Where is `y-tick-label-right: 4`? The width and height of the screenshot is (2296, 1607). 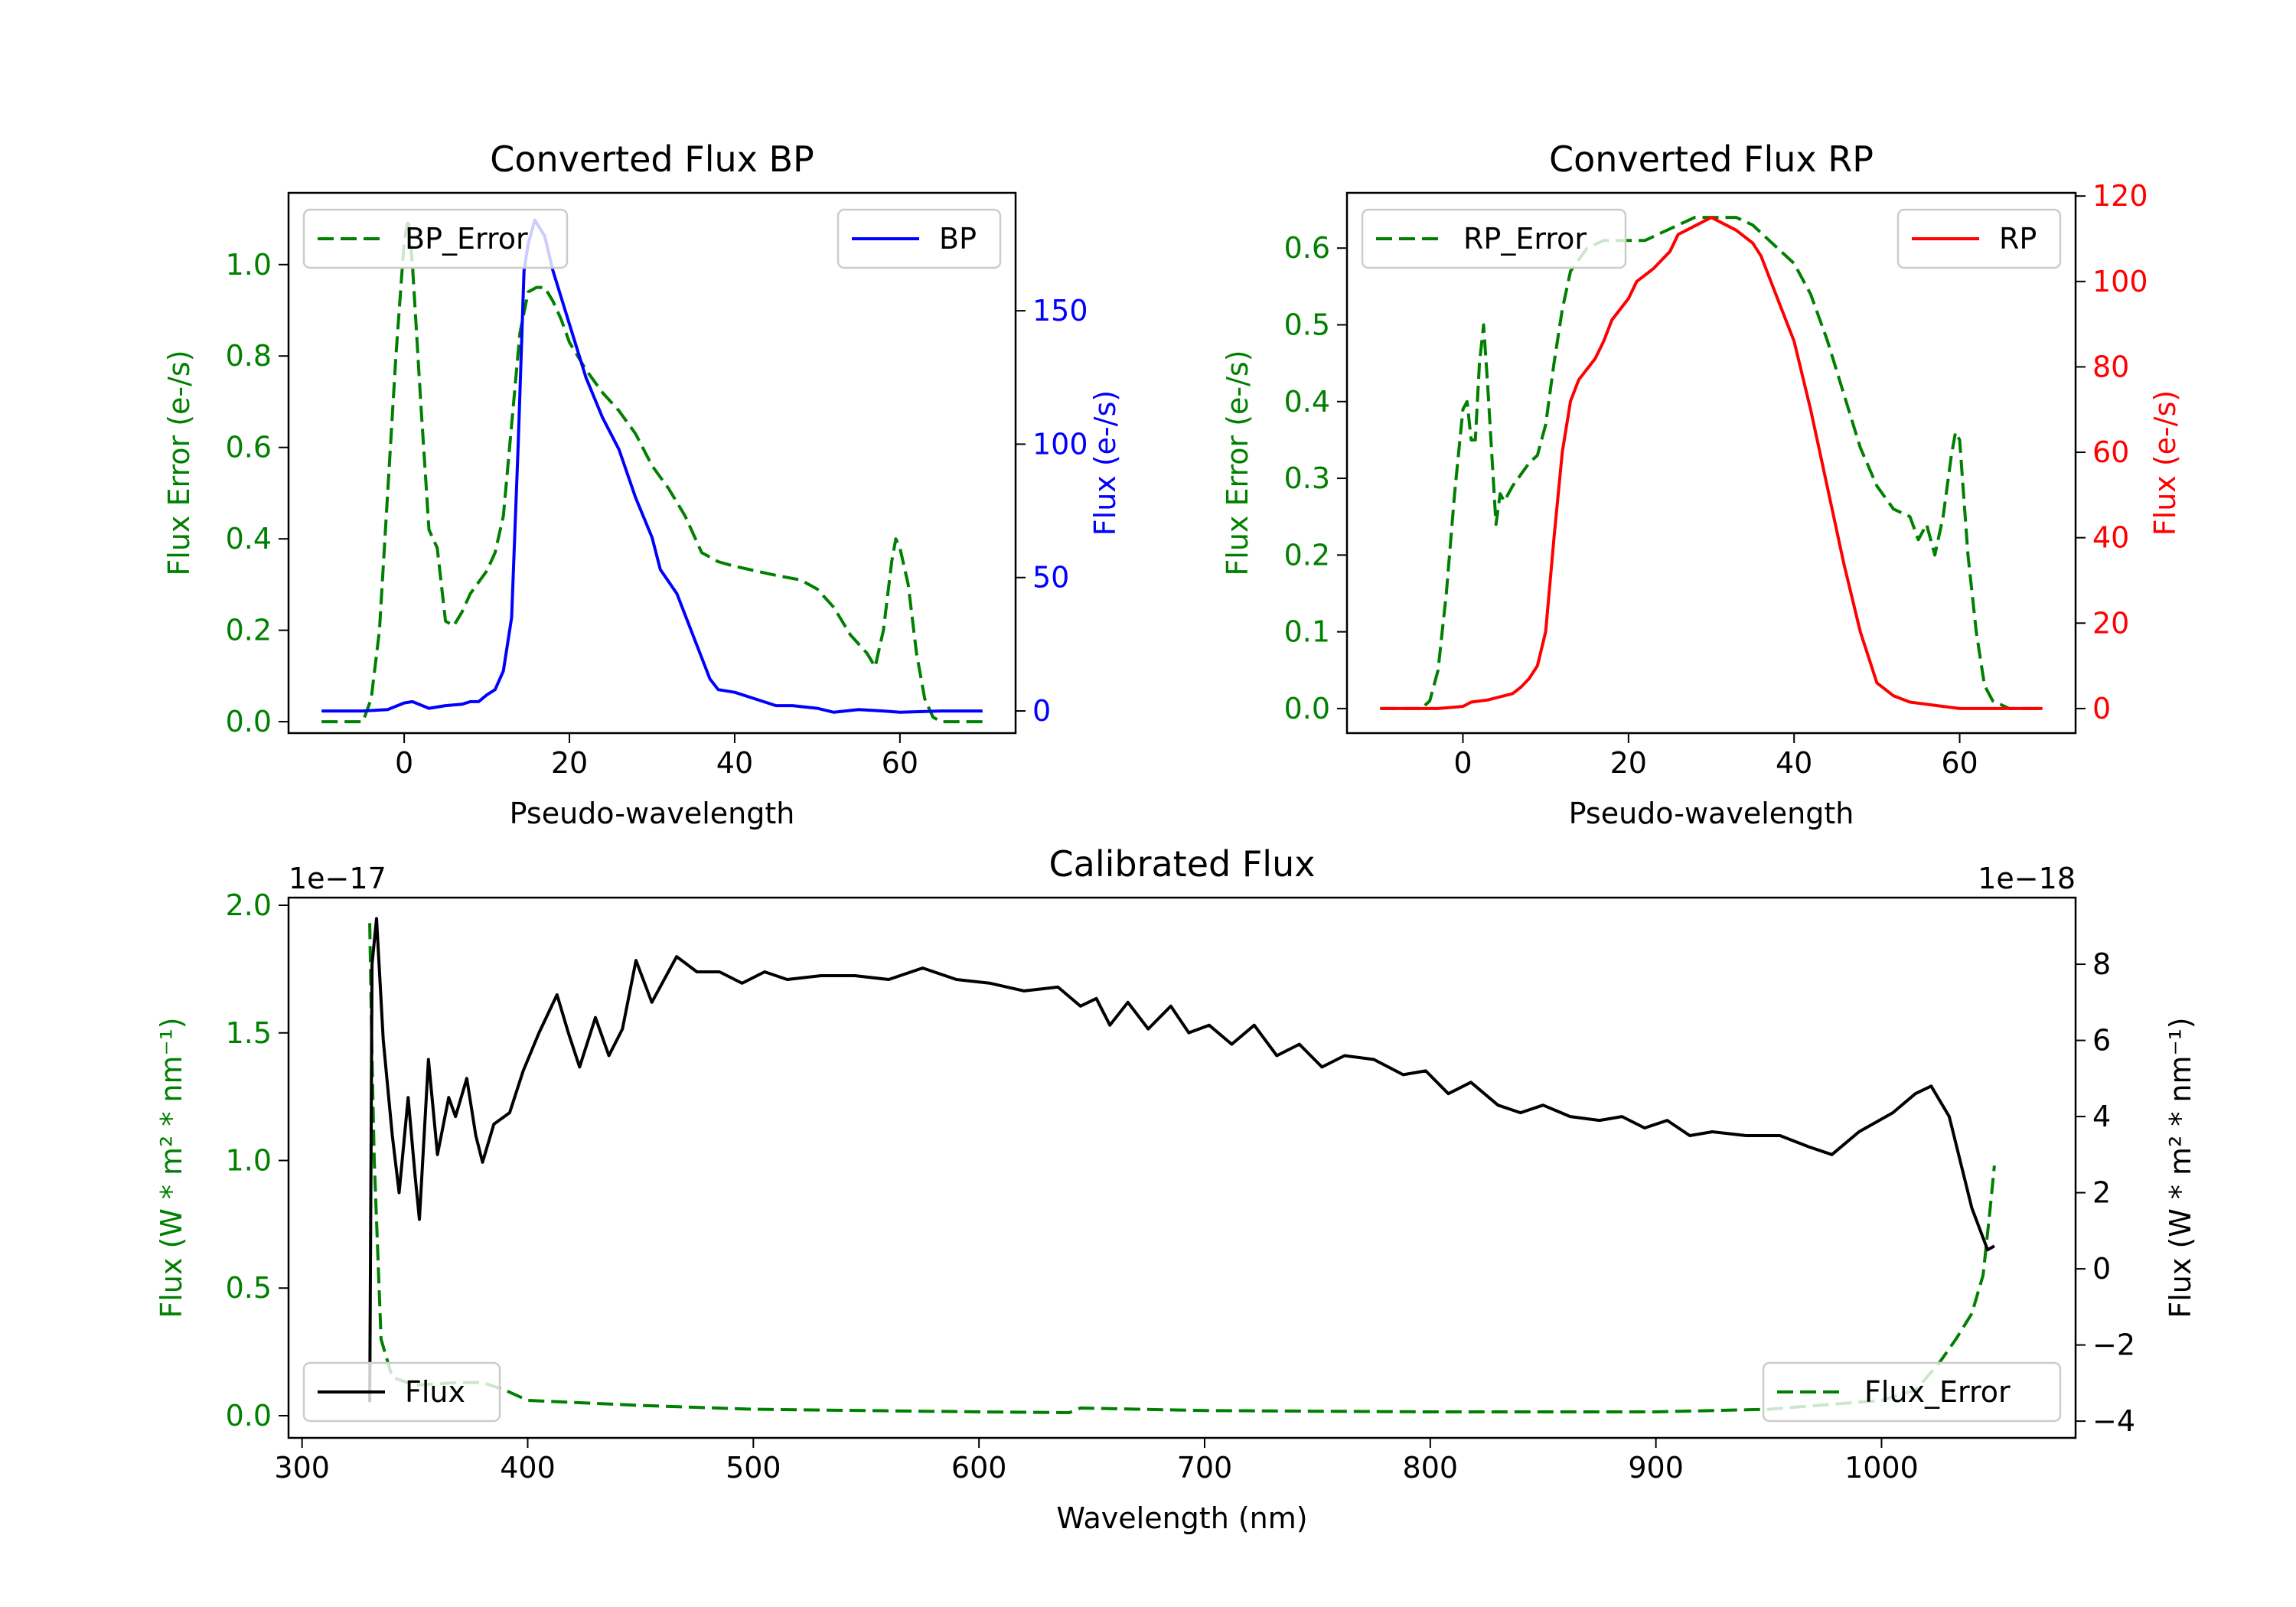
y-tick-label-right: 4 is located at coordinates (2101, 1116).